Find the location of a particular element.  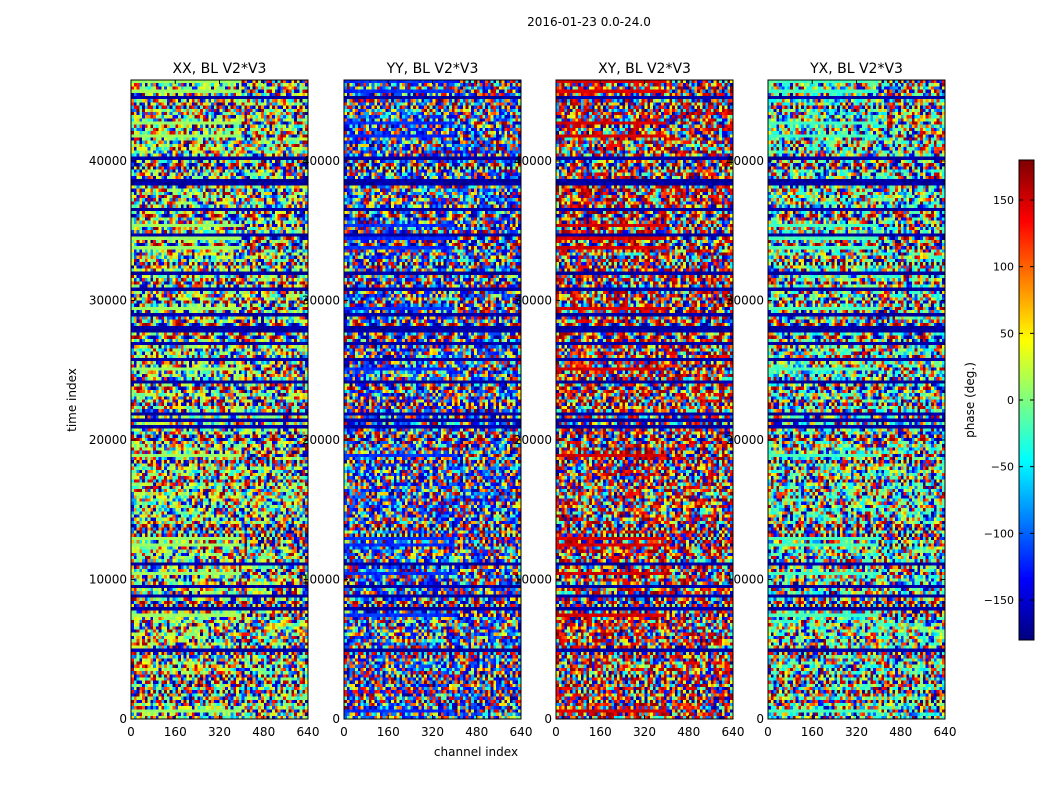

colorbar: −150 −100 −50 0 50 100 150 is located at coordinates (1009, 400).